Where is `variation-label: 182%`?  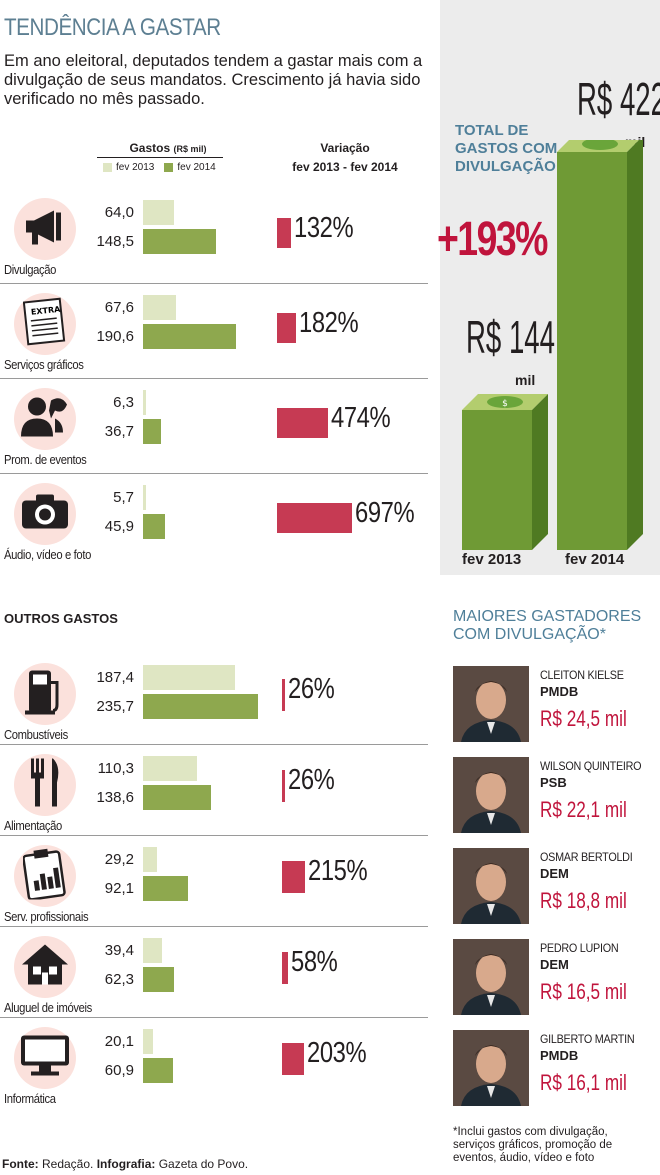
variation-label: 182% is located at coordinates (329, 323).